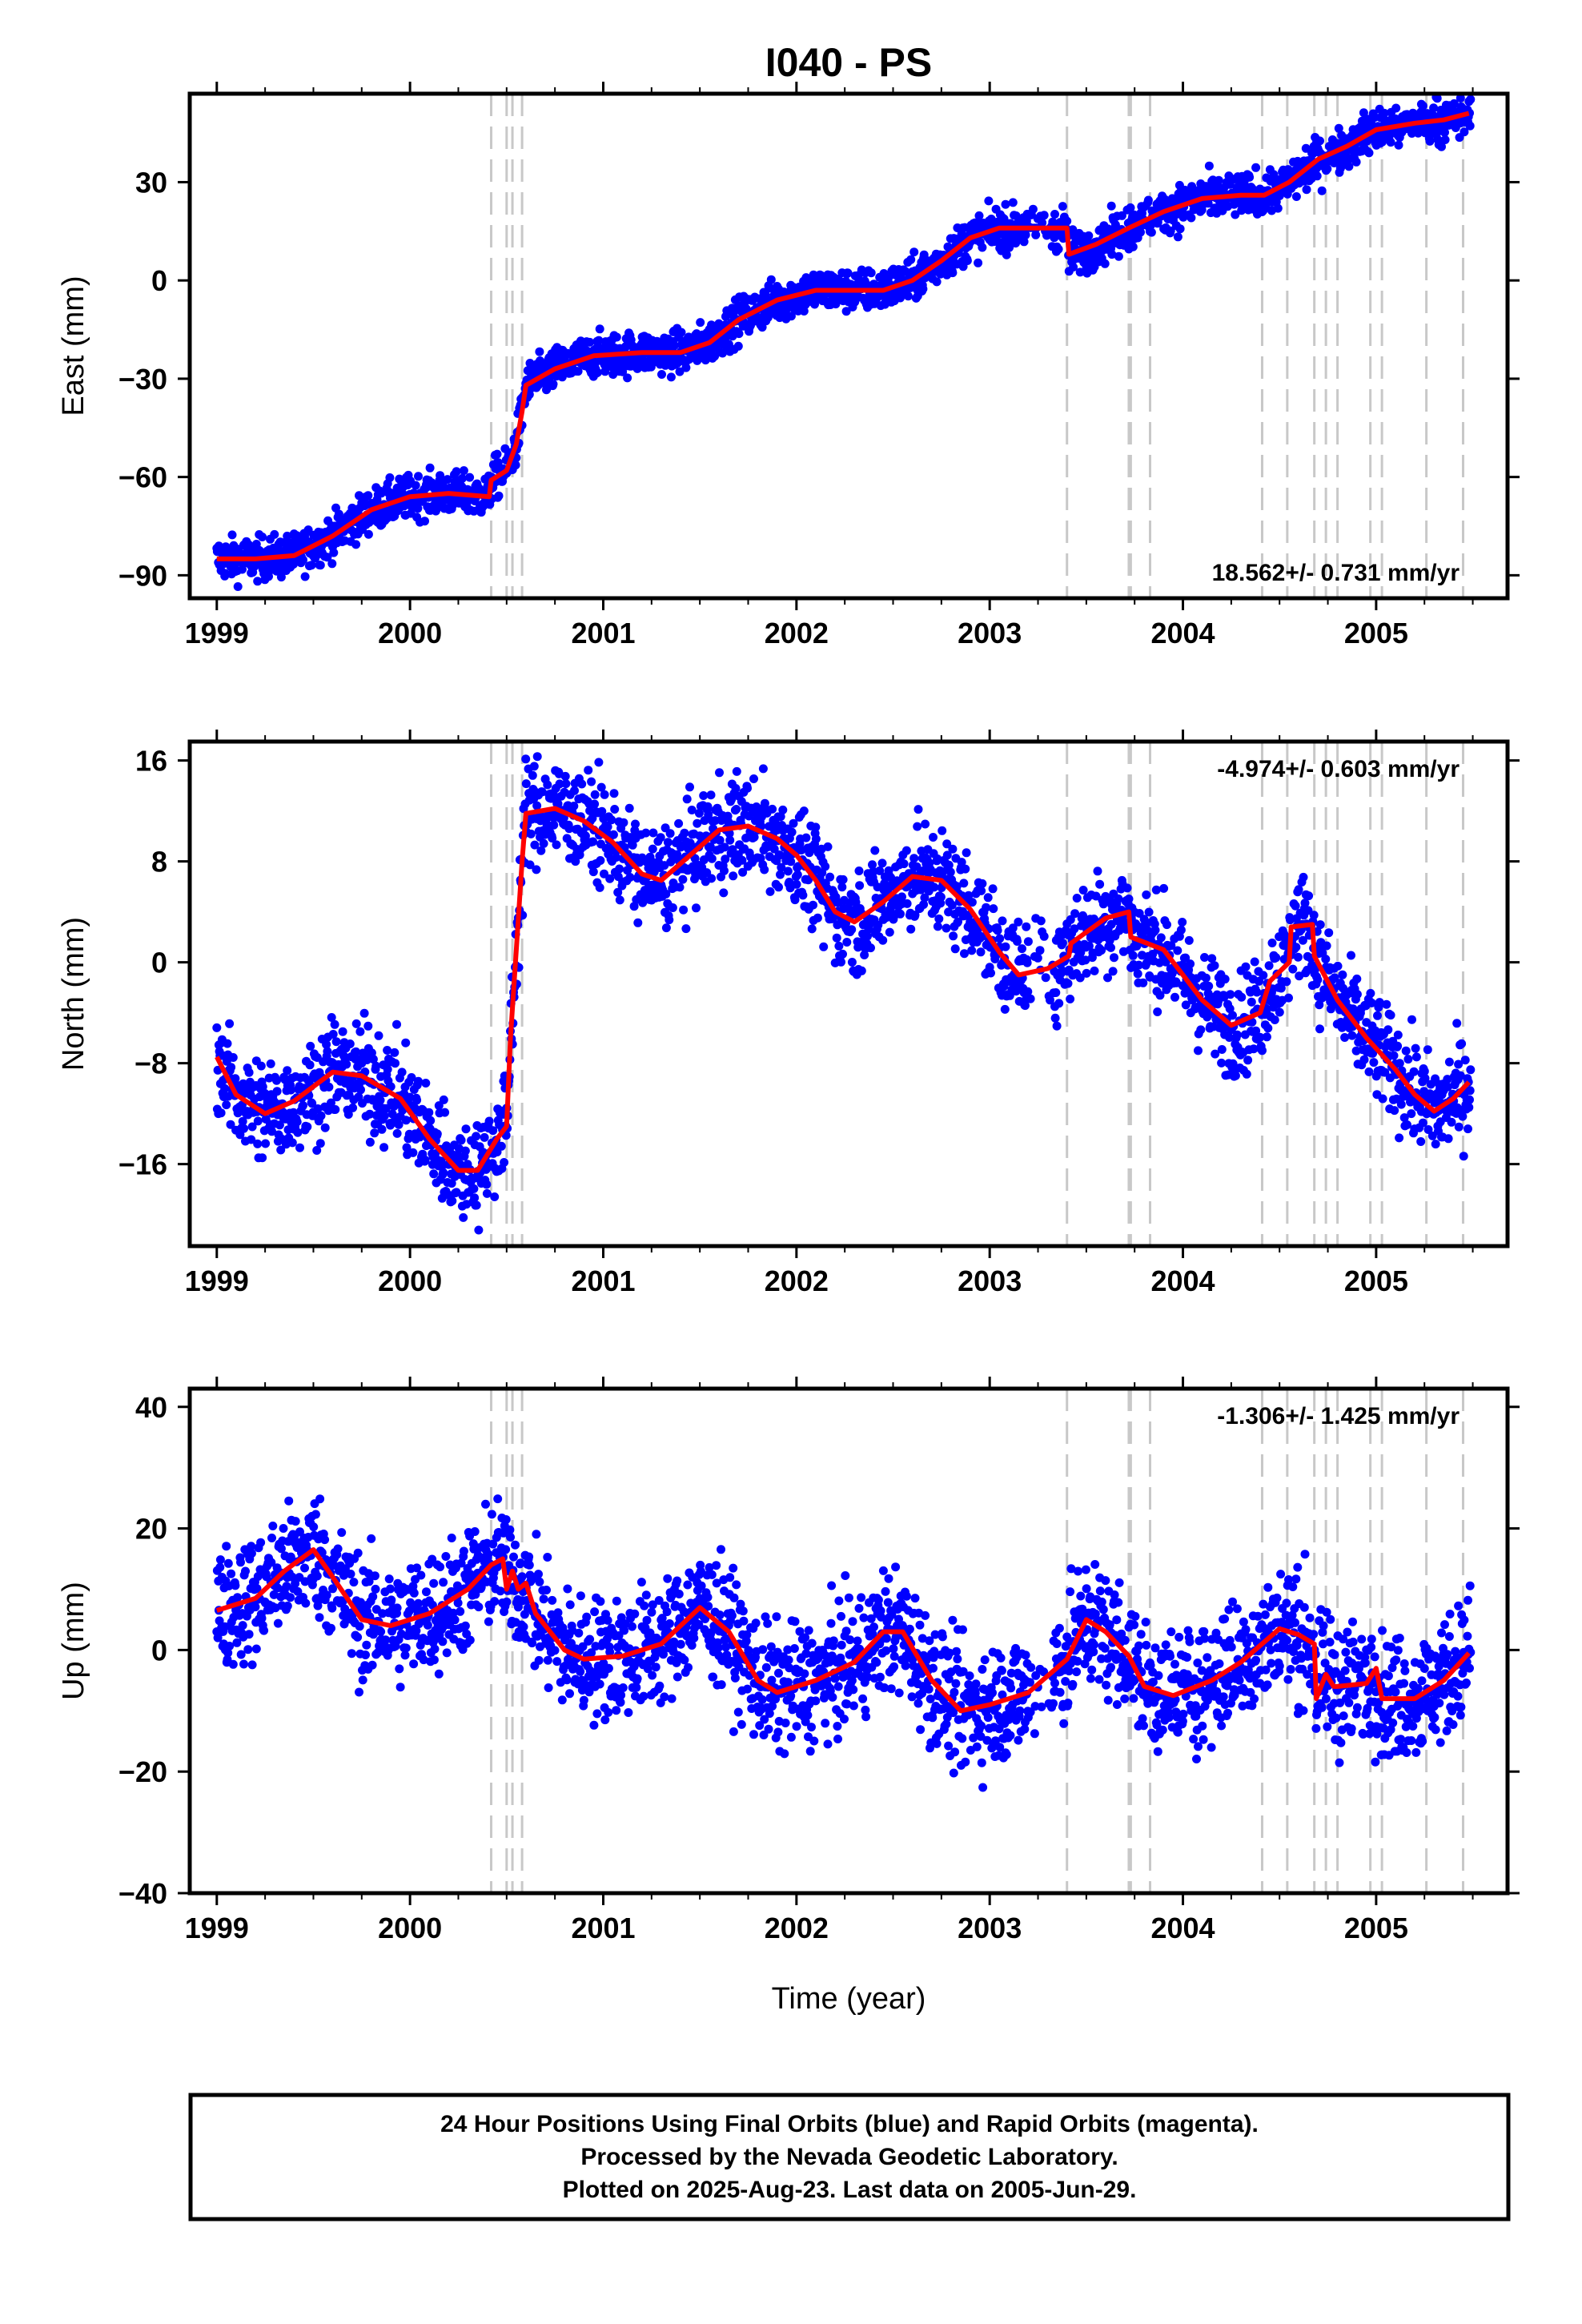 The width and height of the screenshot is (1582, 2324). I want to click on east-rate-label: 18.562+/- 0.731 mm/yr, so click(1336, 573).